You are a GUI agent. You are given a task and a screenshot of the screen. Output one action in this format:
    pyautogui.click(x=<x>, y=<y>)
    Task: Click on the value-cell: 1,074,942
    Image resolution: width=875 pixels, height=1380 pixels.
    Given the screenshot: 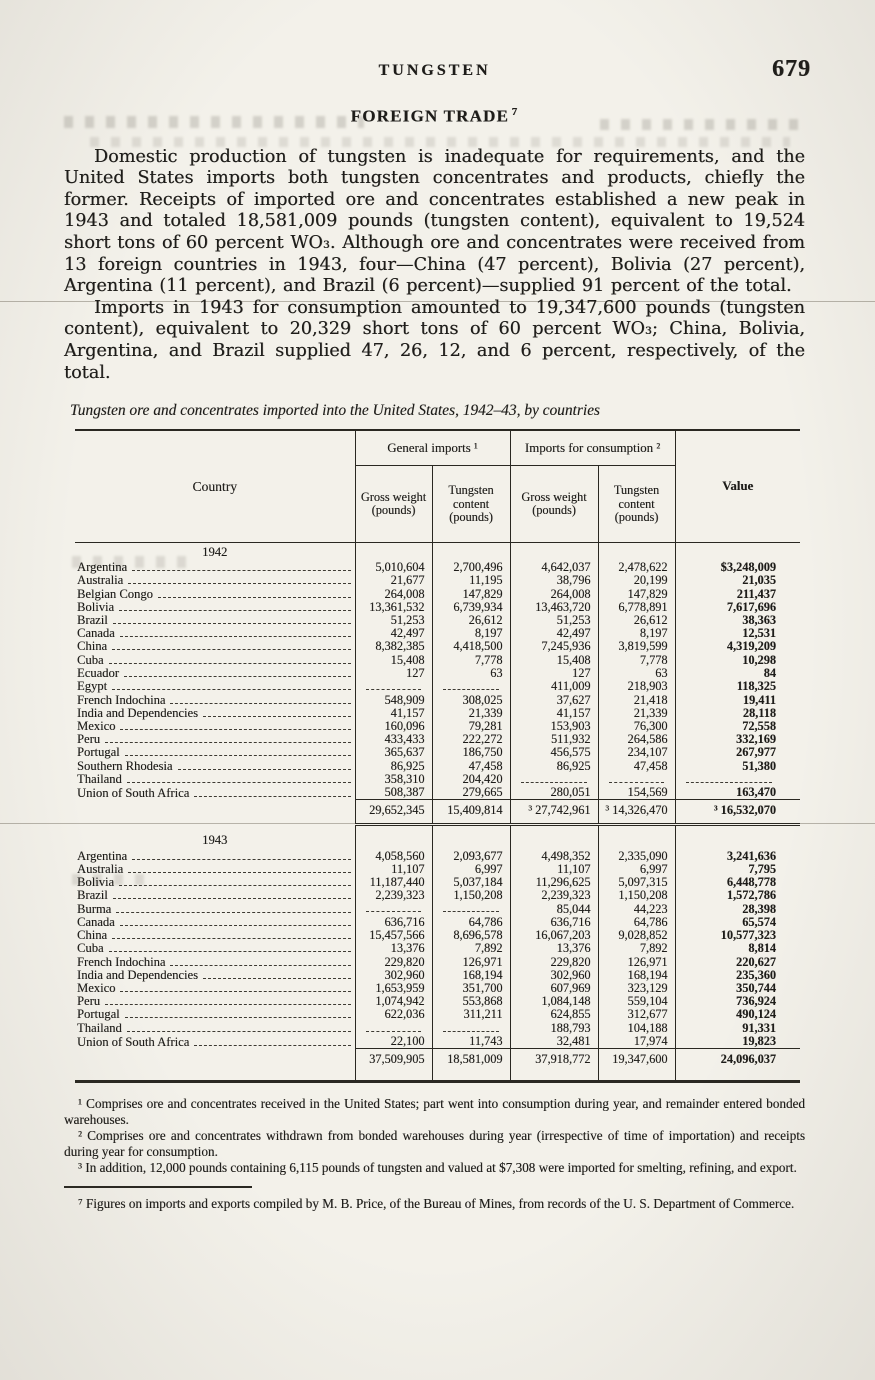 What is the action you would take?
    pyautogui.click(x=393, y=1001)
    